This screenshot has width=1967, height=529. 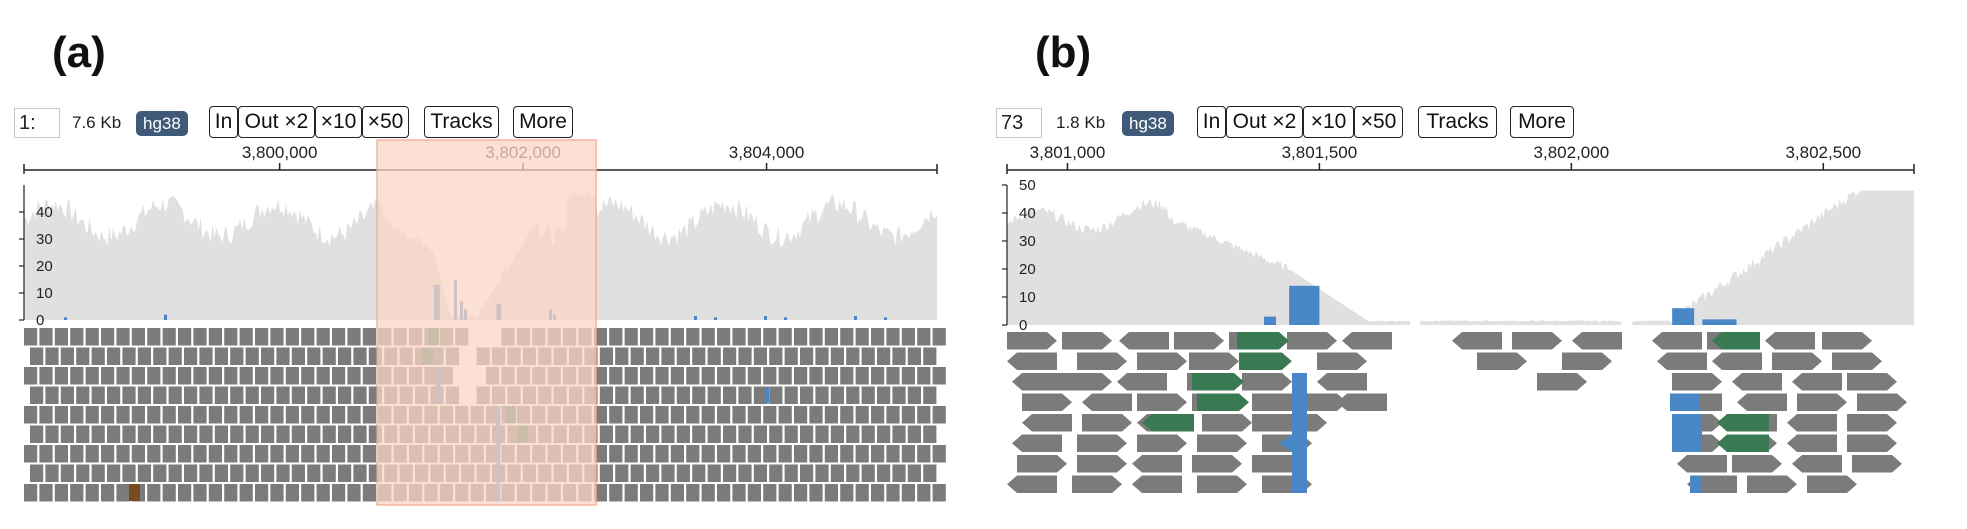 What do you see at coordinates (1023, 325) in the screenshot?
I see `panel-b-coverage-tick-label: 0` at bounding box center [1023, 325].